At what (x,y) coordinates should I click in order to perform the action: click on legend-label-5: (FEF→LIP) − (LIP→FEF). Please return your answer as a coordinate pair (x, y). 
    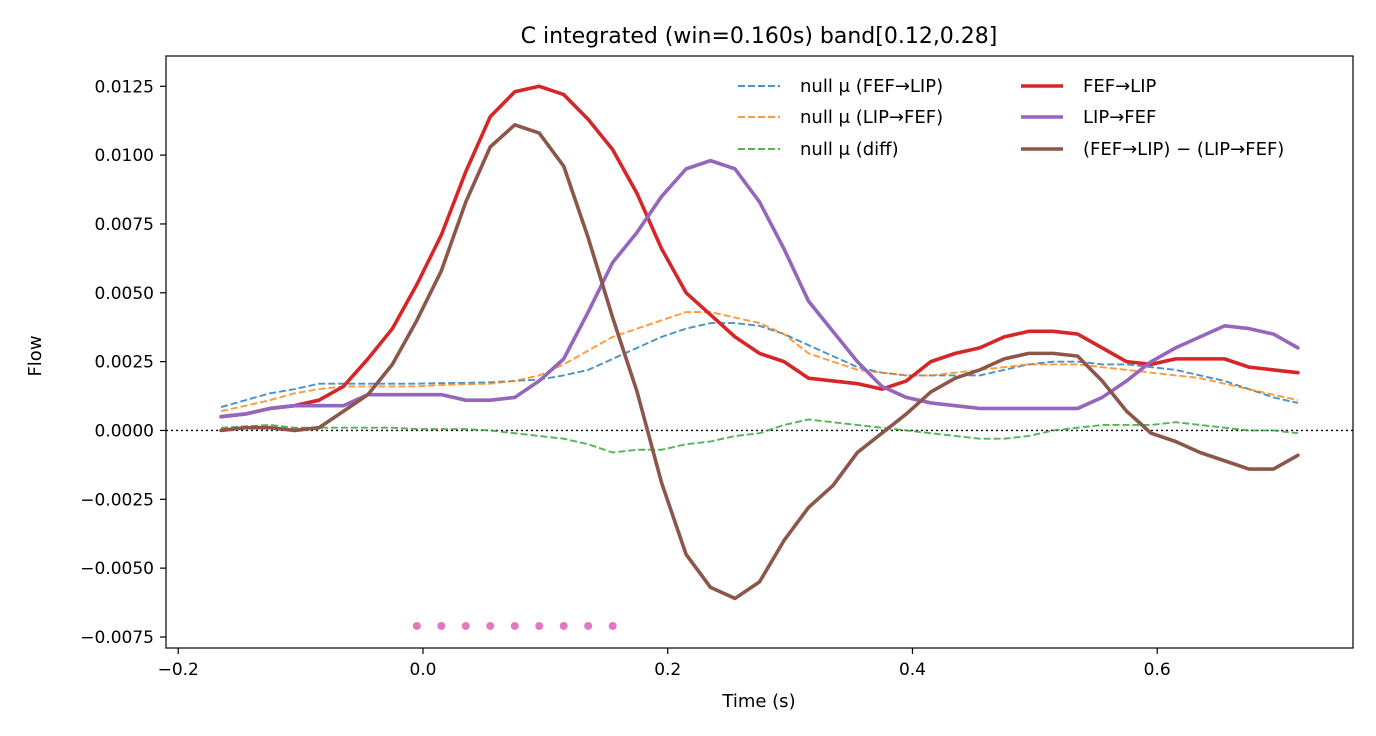
    Looking at the image, I should click on (1183, 149).